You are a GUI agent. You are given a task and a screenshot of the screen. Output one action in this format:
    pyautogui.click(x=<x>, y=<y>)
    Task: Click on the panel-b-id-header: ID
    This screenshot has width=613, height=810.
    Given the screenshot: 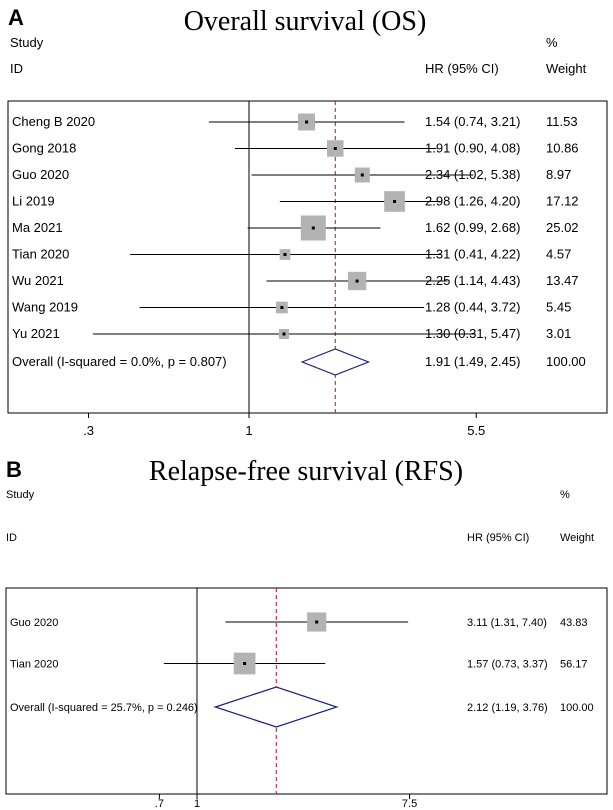 What is the action you would take?
    pyautogui.click(x=11, y=538)
    